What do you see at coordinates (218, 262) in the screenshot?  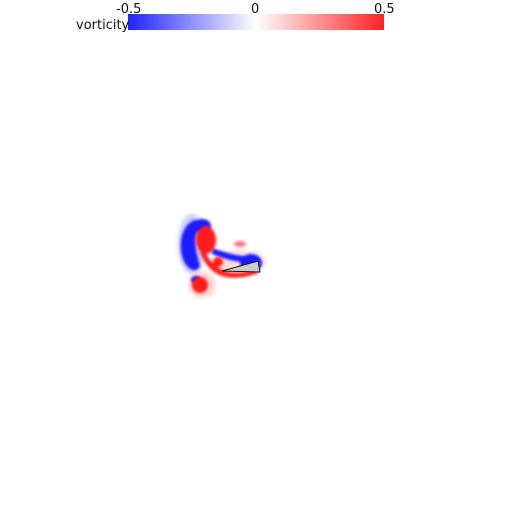 I see `positive-vortex-small` at bounding box center [218, 262].